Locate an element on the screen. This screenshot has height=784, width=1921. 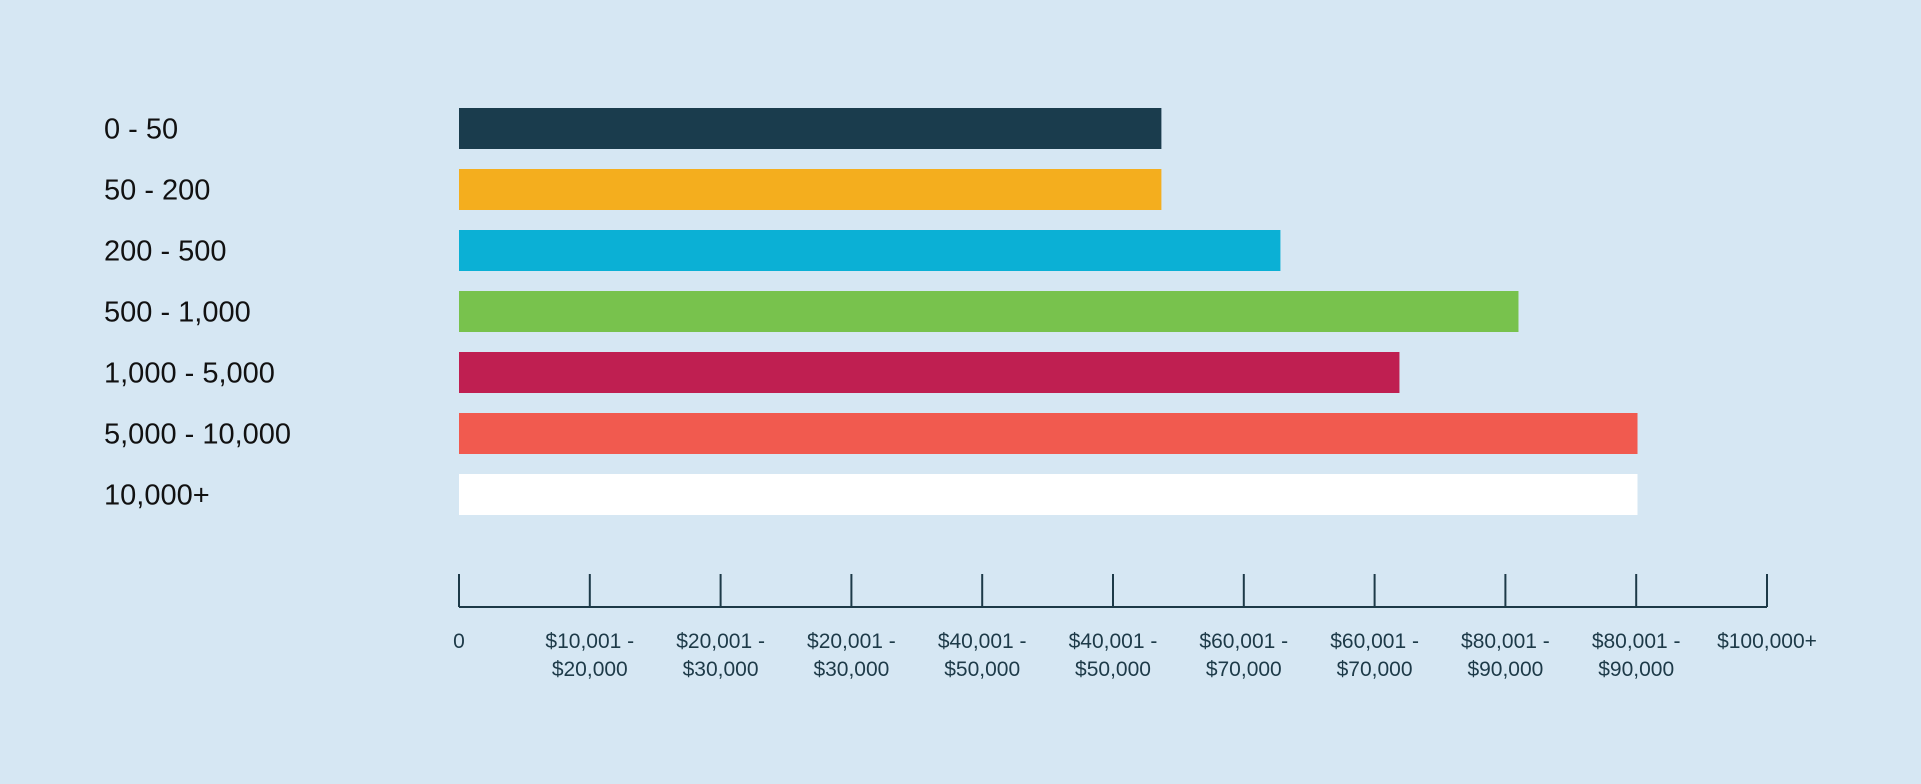
category-label: 50 - 200 is located at coordinates (157, 191).